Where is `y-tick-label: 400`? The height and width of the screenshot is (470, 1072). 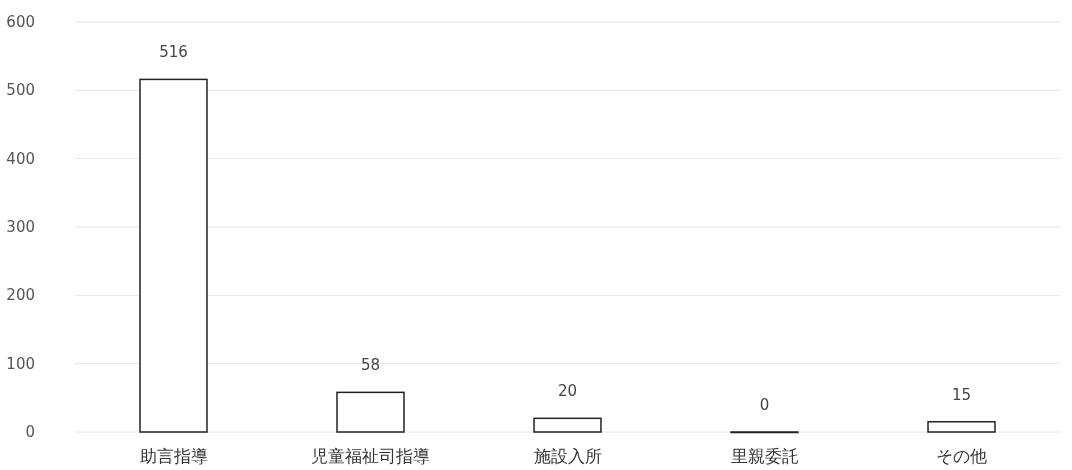
y-tick-label: 400 is located at coordinates (20, 158).